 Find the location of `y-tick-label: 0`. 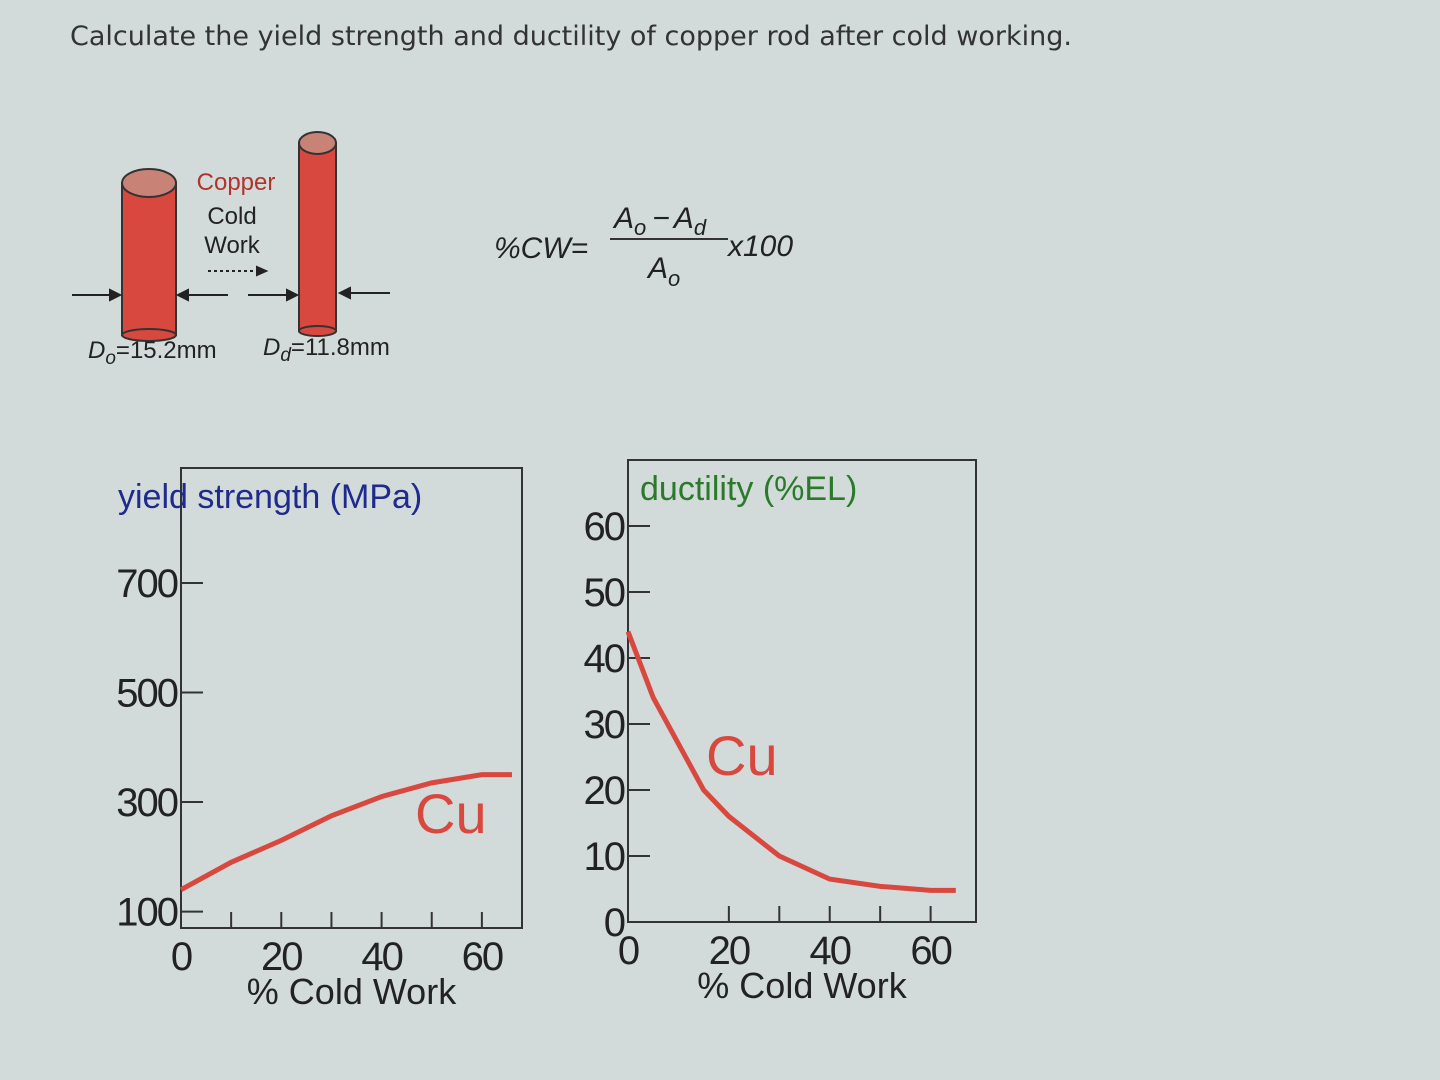

y-tick-label: 0 is located at coordinates (614, 923).